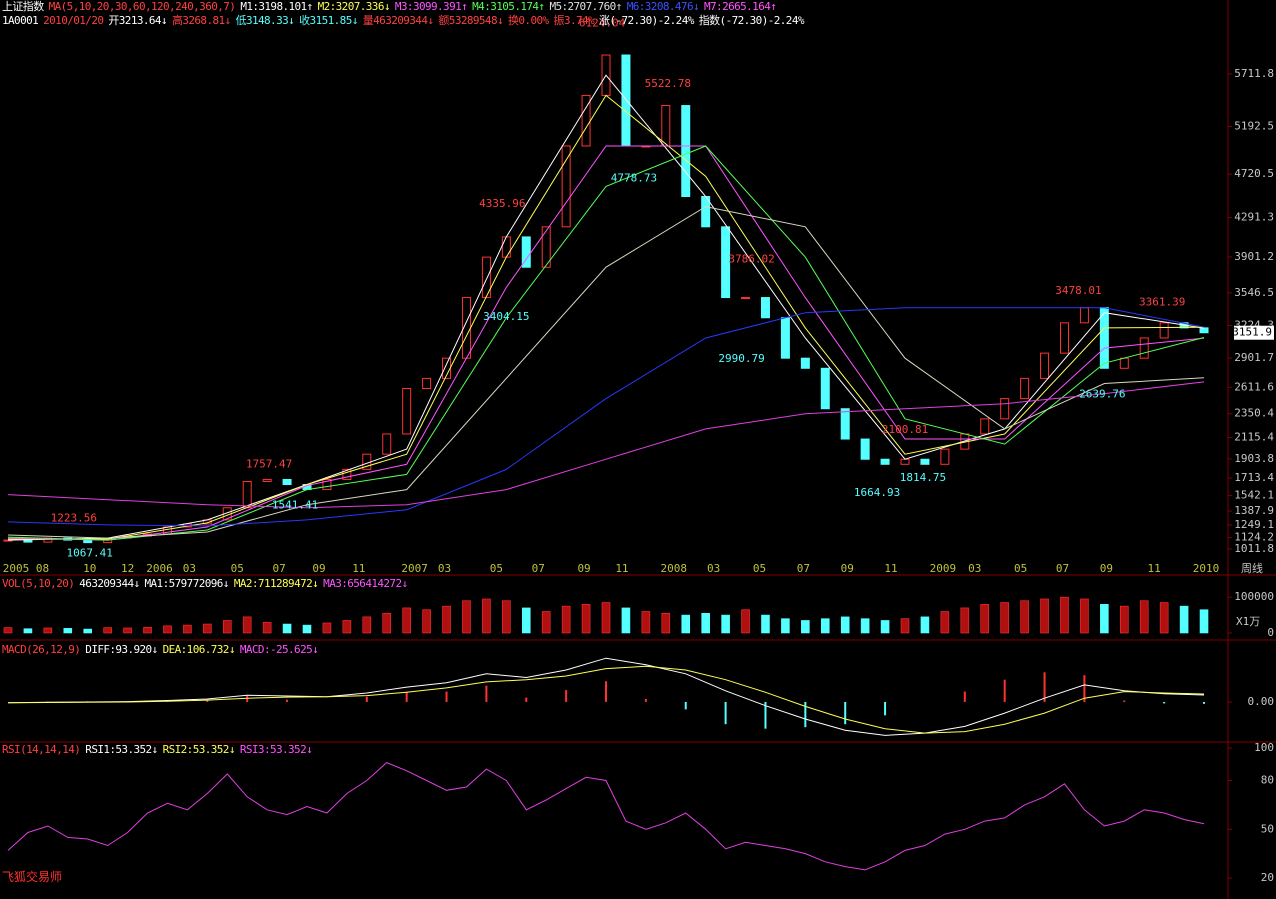 The width and height of the screenshot is (1276, 899). What do you see at coordinates (1254, 332) in the screenshot?
I see `last-price-box` at bounding box center [1254, 332].